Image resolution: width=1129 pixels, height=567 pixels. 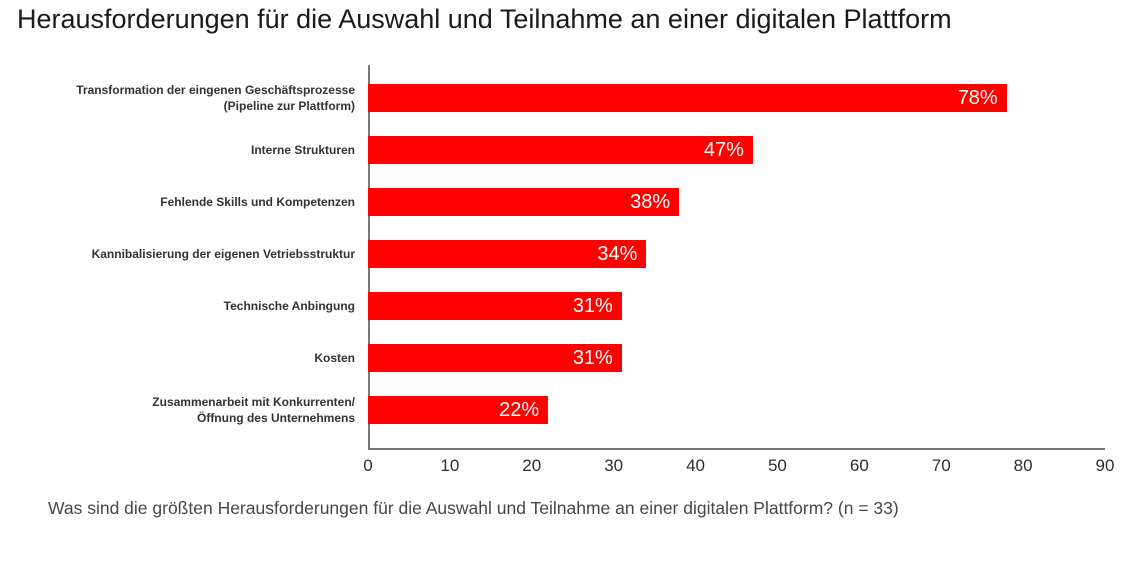 I want to click on bar-row: Interne Strukturen 47%, so click(x=552, y=150).